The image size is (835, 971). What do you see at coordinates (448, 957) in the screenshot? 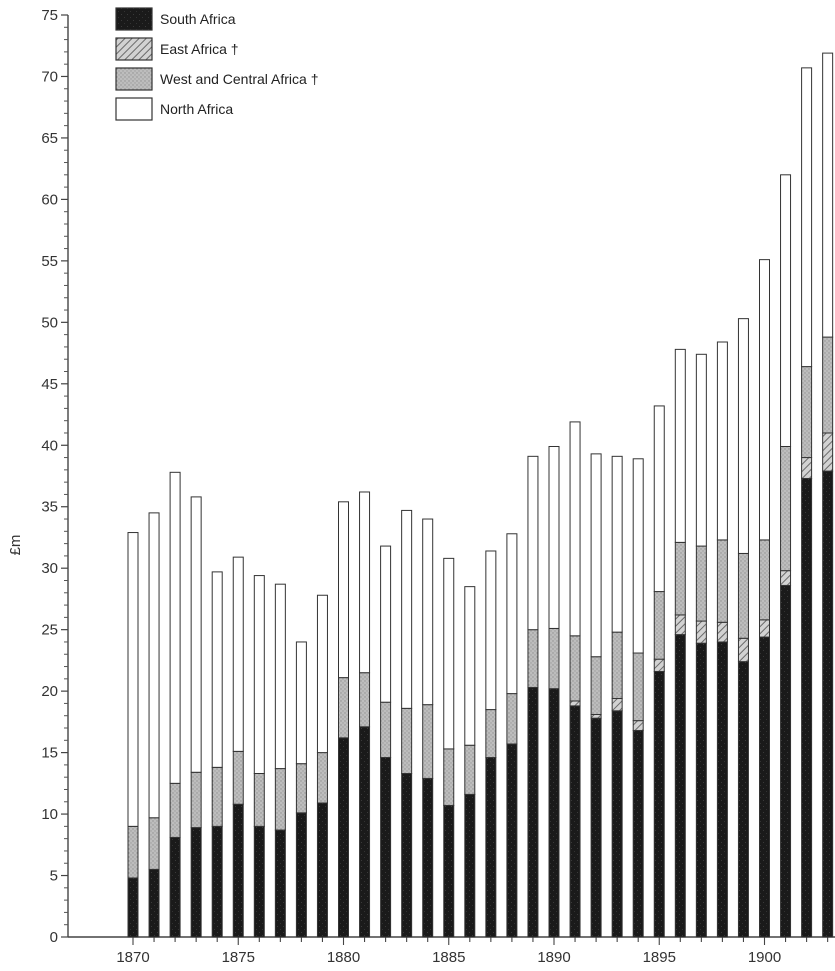
I see `x-tick-label: 1885` at bounding box center [448, 957].